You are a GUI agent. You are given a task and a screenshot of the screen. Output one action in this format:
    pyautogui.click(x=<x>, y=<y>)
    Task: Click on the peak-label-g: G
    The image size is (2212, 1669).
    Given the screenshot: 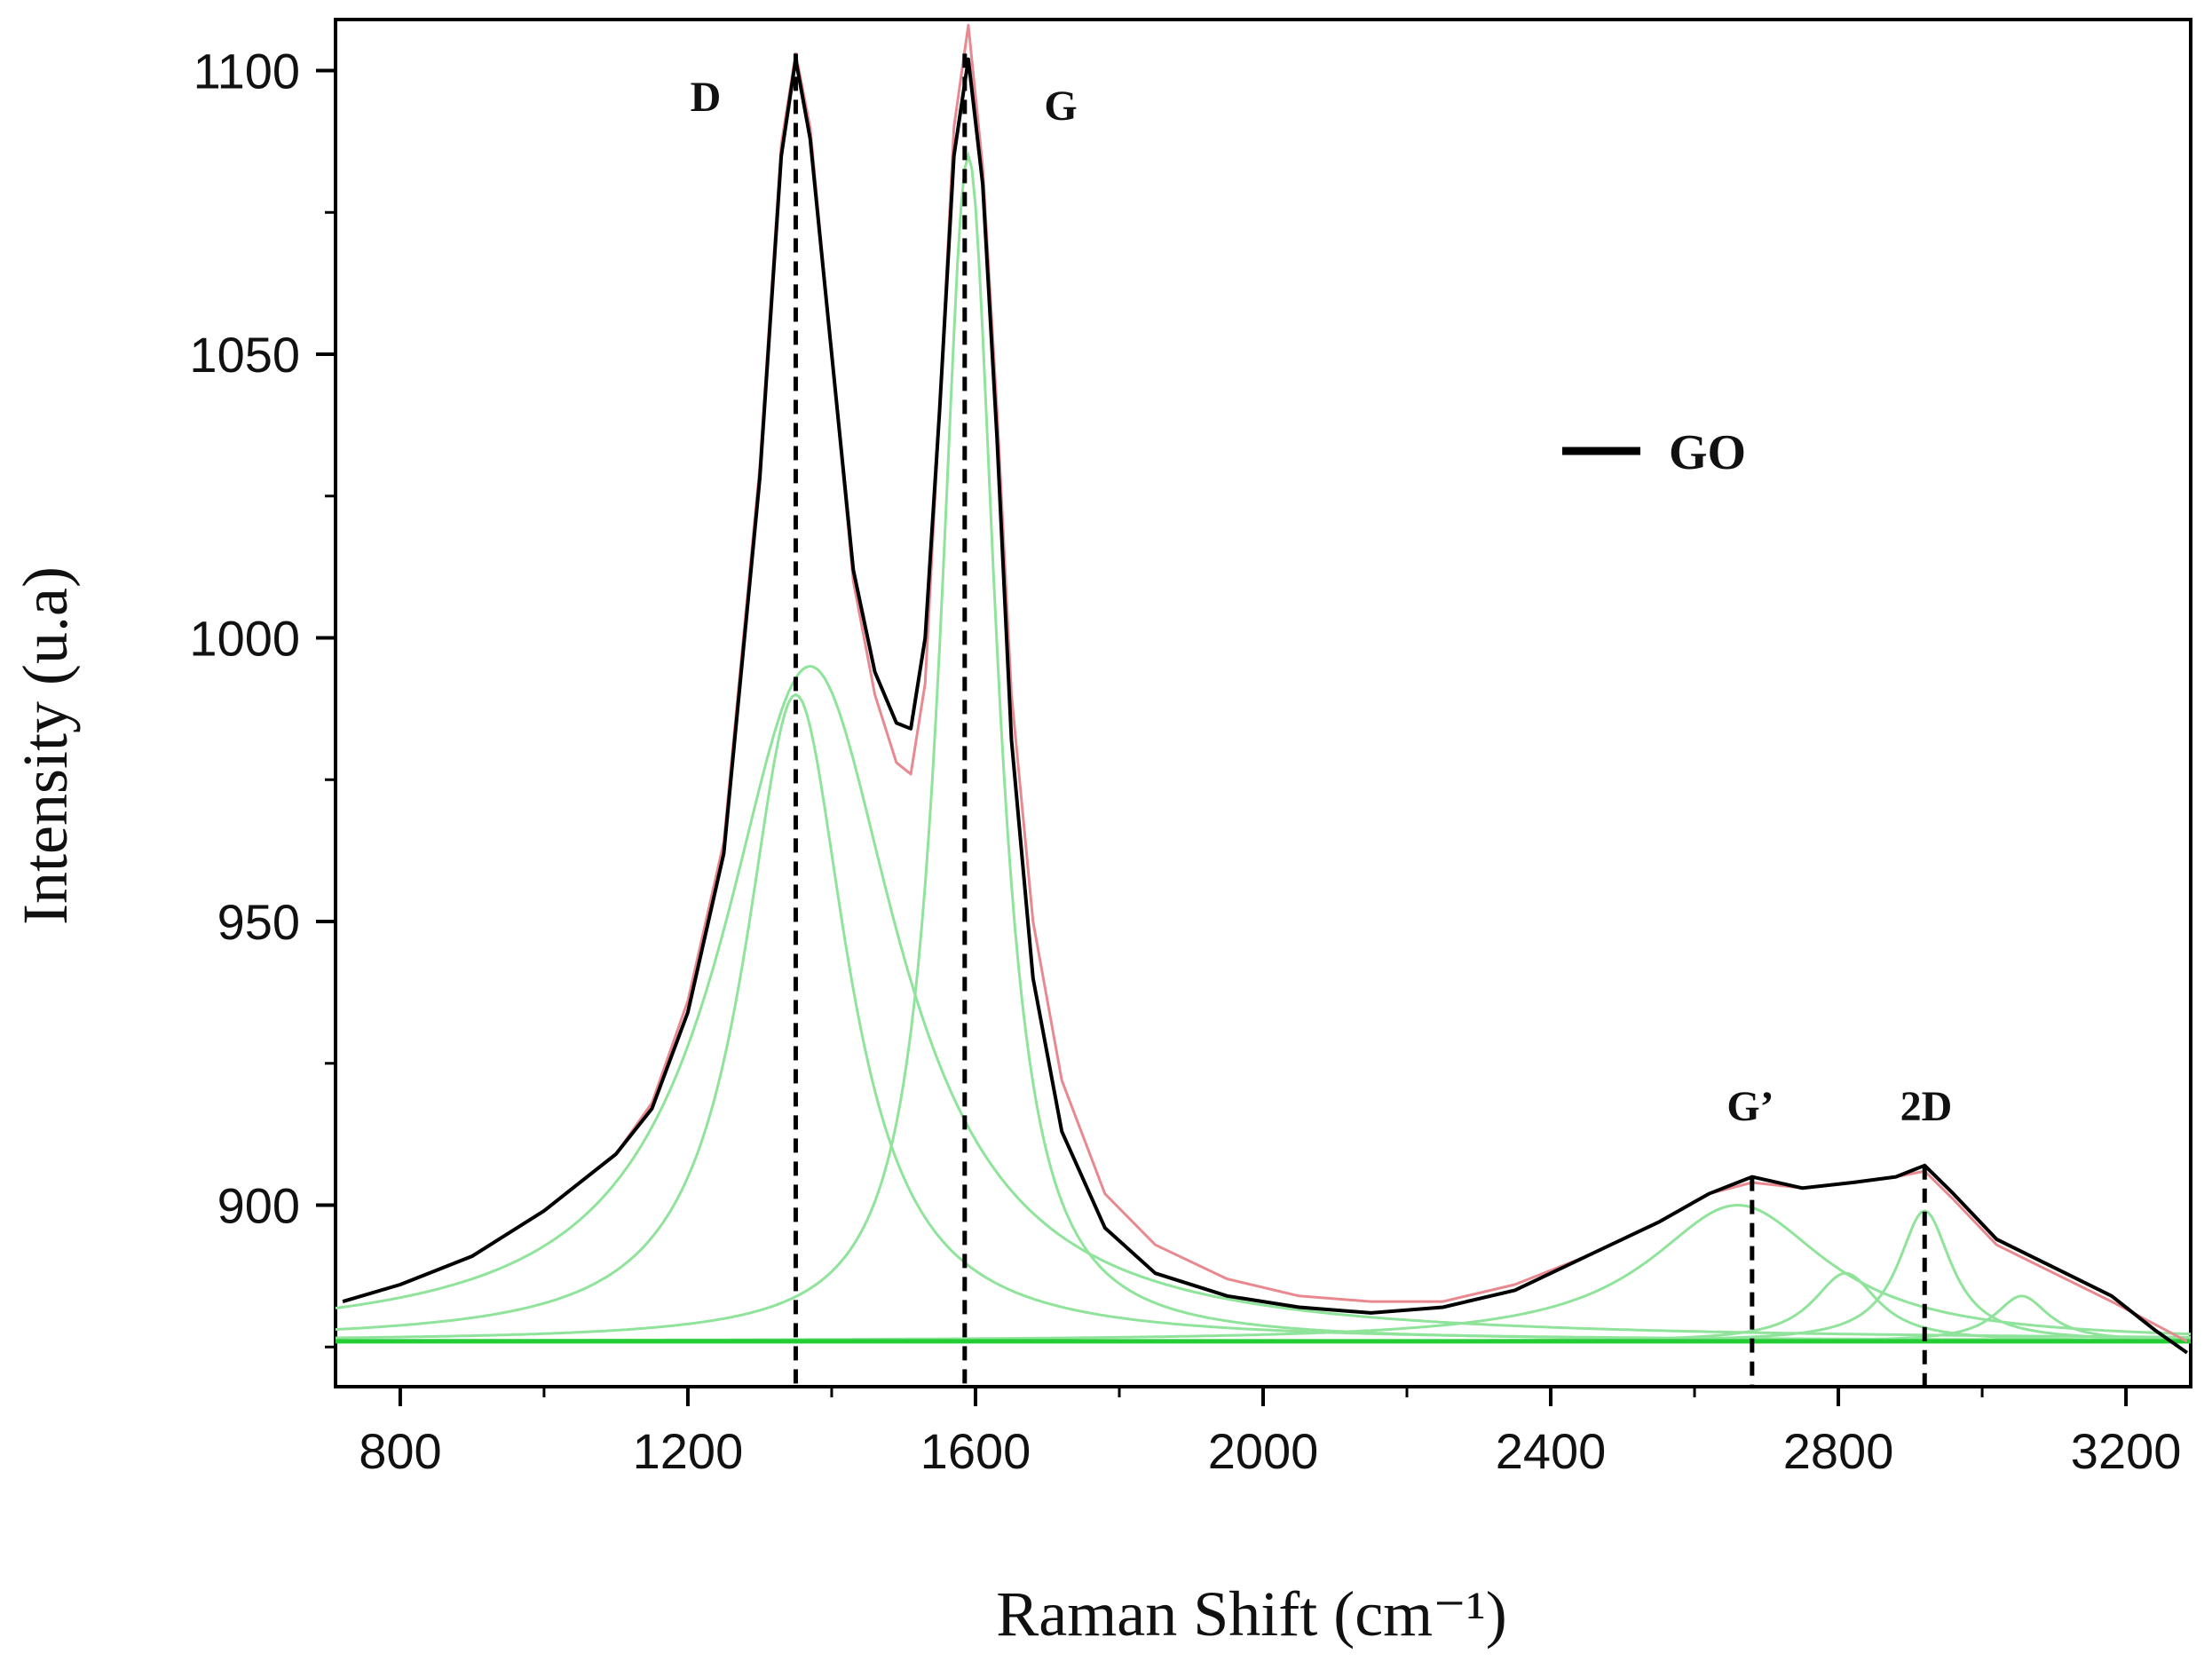 What is the action you would take?
    pyautogui.click(x=1060, y=106)
    